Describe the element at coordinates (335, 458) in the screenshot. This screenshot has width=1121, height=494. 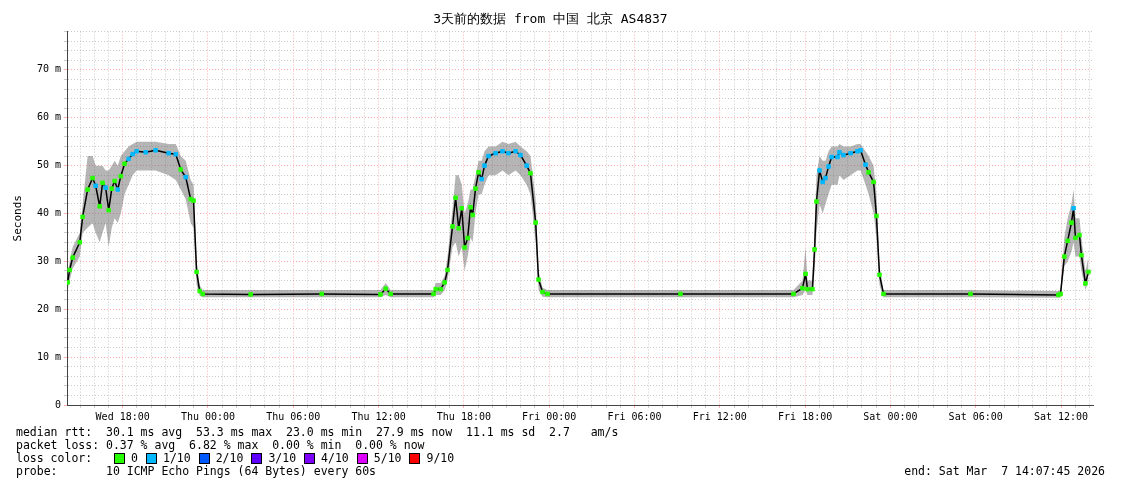
I see `legend-label: 4/10` at that location.